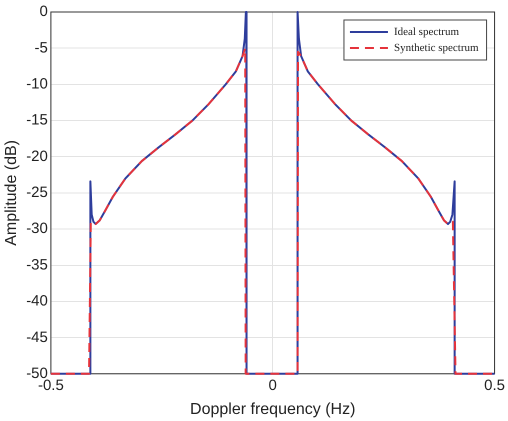 The image size is (508, 421). Describe the element at coordinates (37, 193) in the screenshot. I see `y-tick-label: -25` at that location.